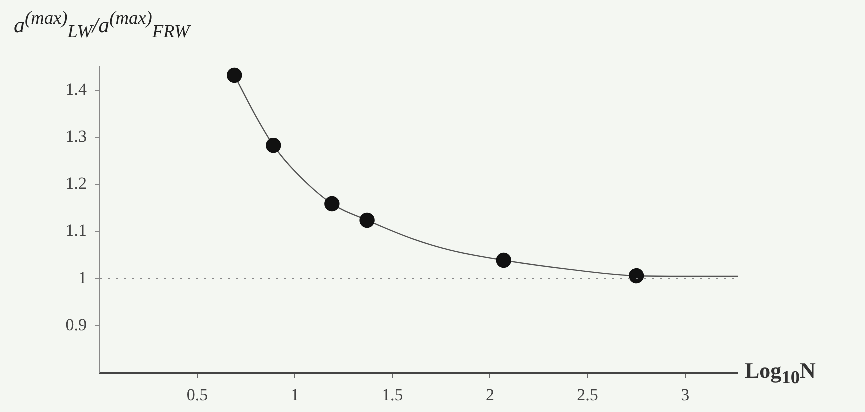 The image size is (865, 412). Describe the element at coordinates (197, 395) in the screenshot. I see `x-tick-label: 0.5` at that location.